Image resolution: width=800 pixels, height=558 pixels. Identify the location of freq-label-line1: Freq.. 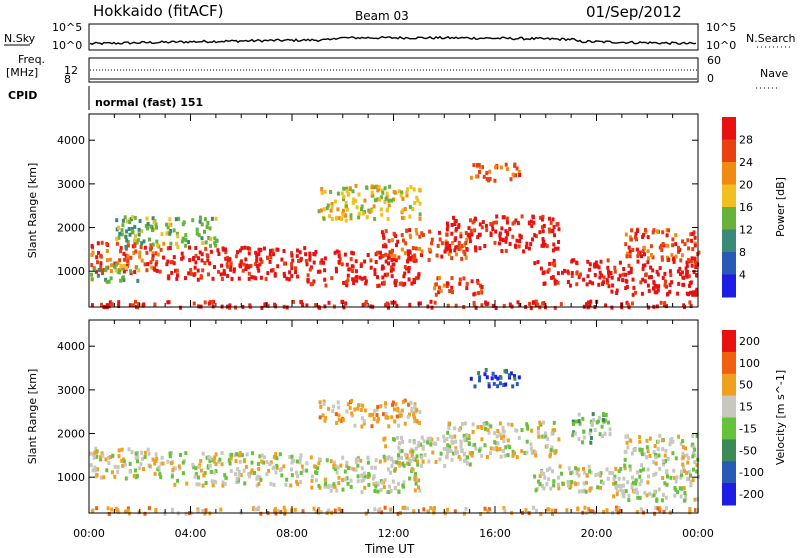
(31, 59).